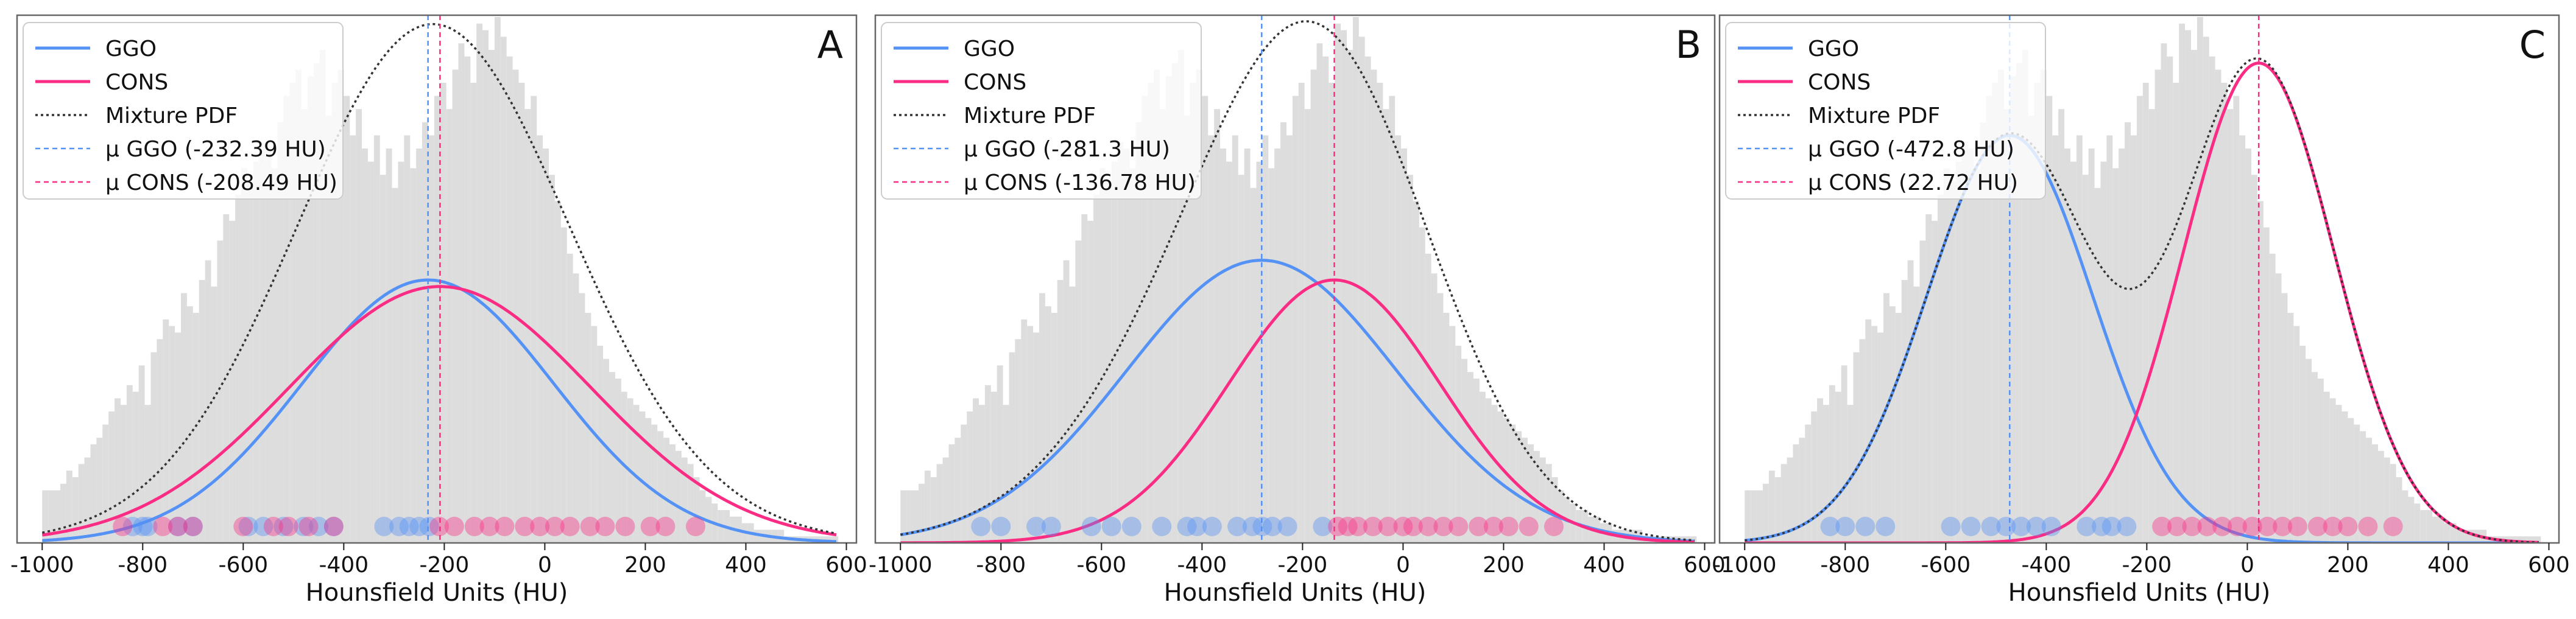 The image size is (2576, 619). Describe the element at coordinates (2046, 565) in the screenshot. I see `x-tick-label: -400` at that location.